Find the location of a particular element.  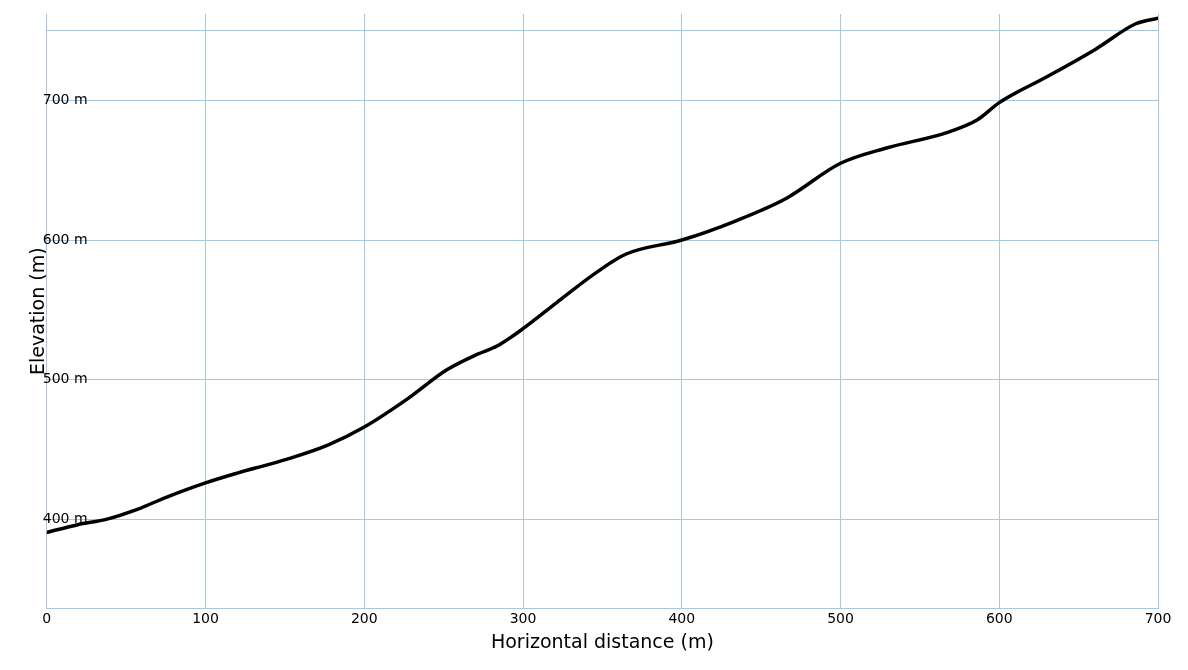

x-tick-label: 0 is located at coordinates (47, 618).